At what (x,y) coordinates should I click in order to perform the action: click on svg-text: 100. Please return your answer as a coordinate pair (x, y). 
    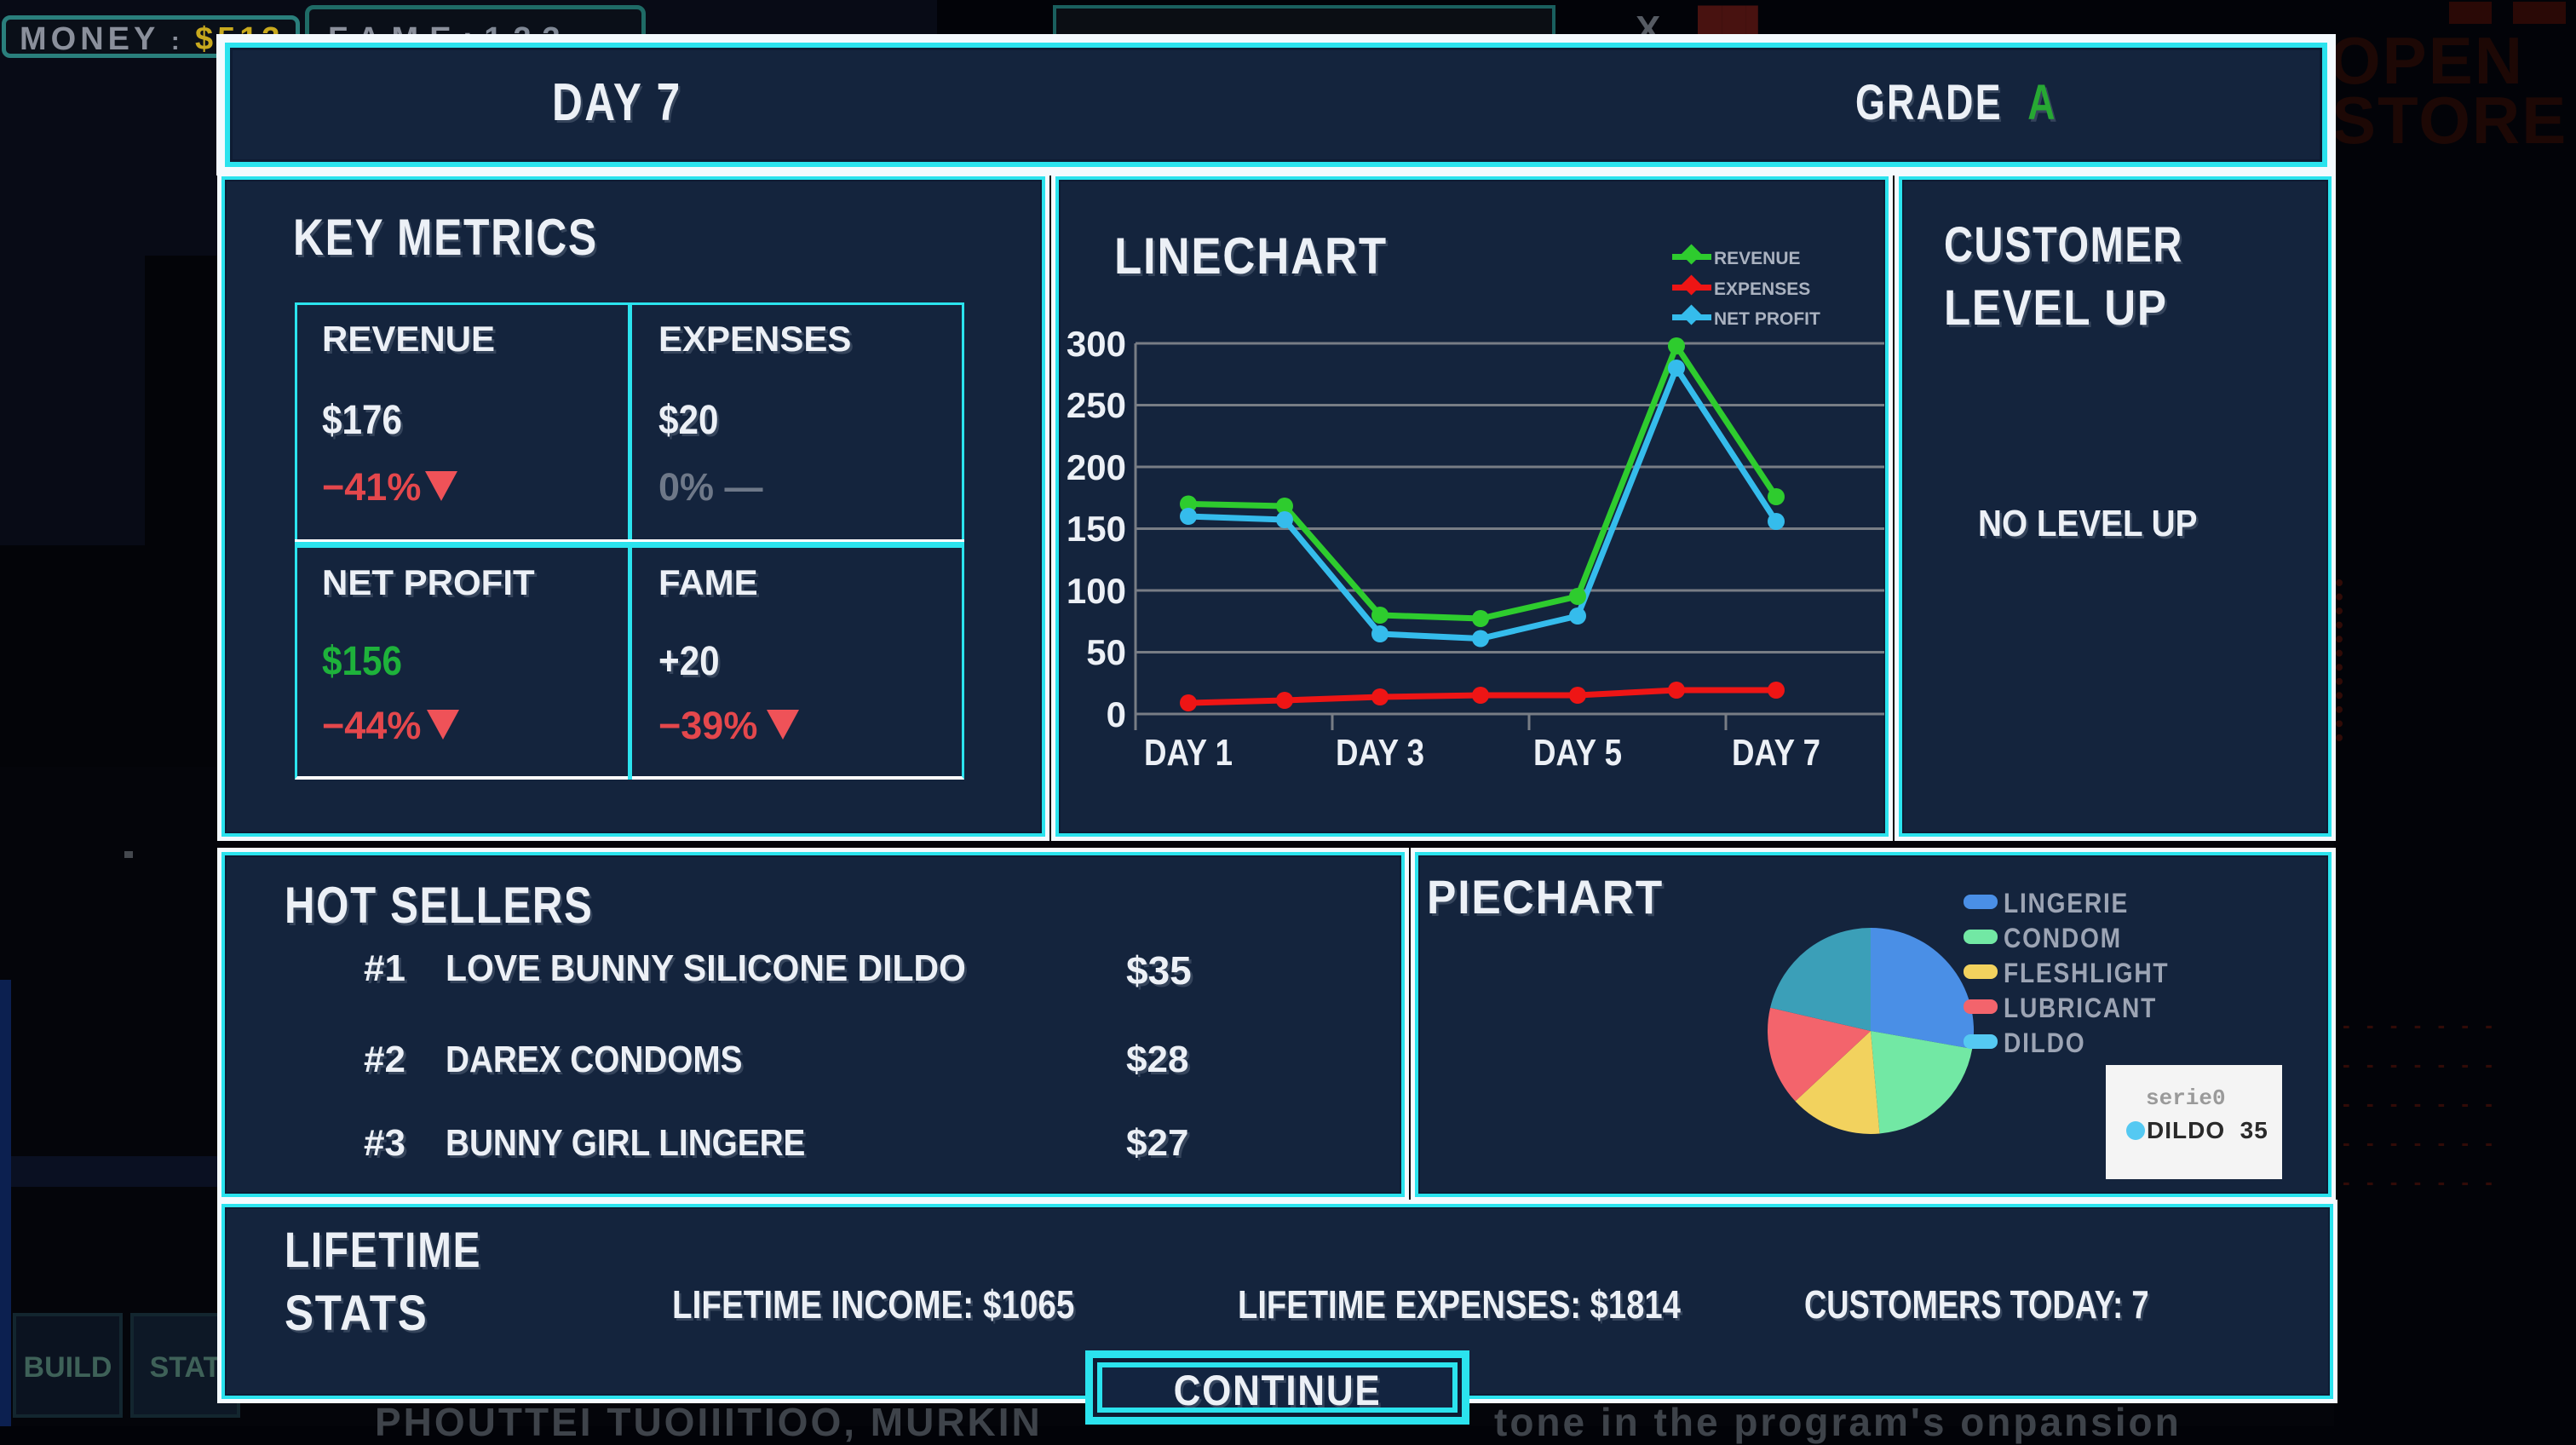
    Looking at the image, I should click on (1097, 591).